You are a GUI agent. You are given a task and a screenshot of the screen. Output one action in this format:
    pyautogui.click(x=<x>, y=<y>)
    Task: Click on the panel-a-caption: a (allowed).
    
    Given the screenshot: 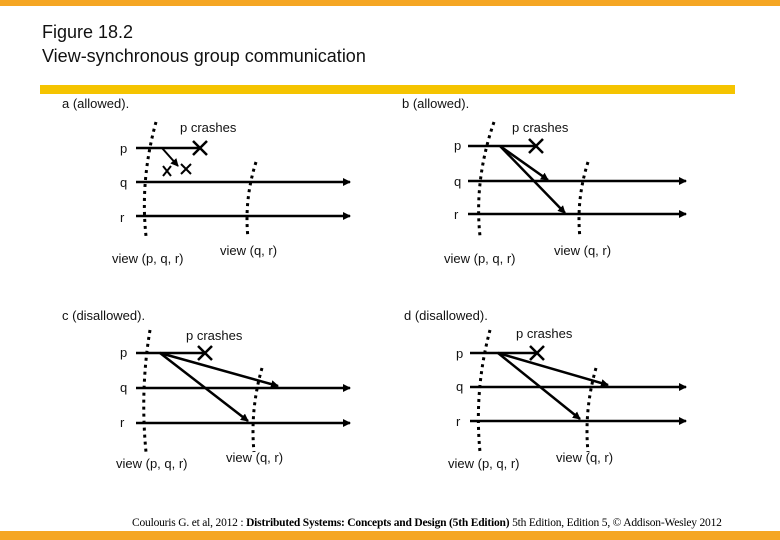 What is the action you would take?
    pyautogui.click(x=95, y=103)
    